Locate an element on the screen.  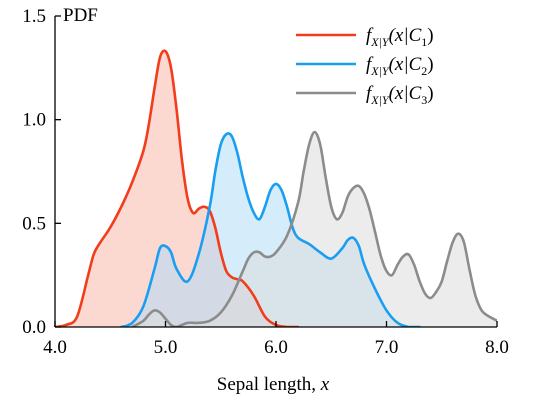
legend-label-1: fX|Y(x|C1) is located at coordinates (400, 37).